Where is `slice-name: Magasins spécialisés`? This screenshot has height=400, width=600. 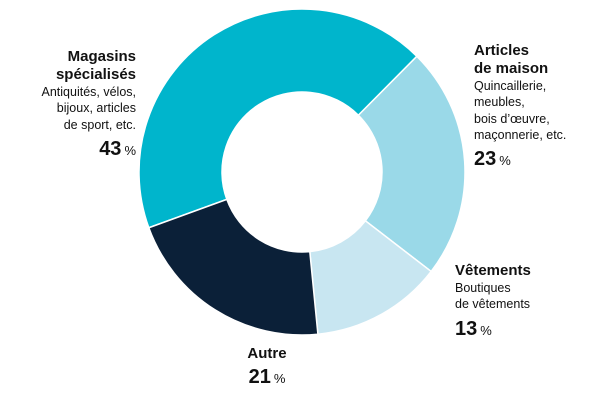 slice-name: Magasins spécialisés is located at coordinates (95, 65).